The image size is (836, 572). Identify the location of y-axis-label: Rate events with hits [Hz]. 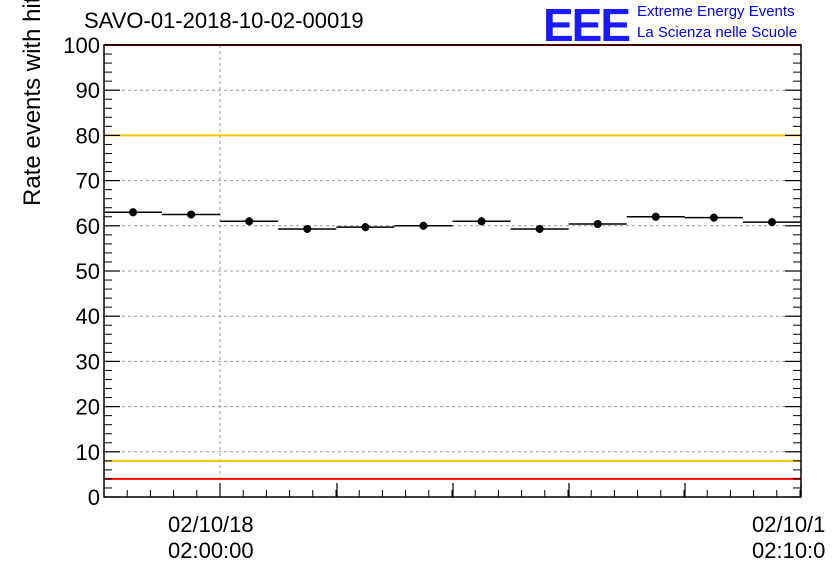
(32, 103).